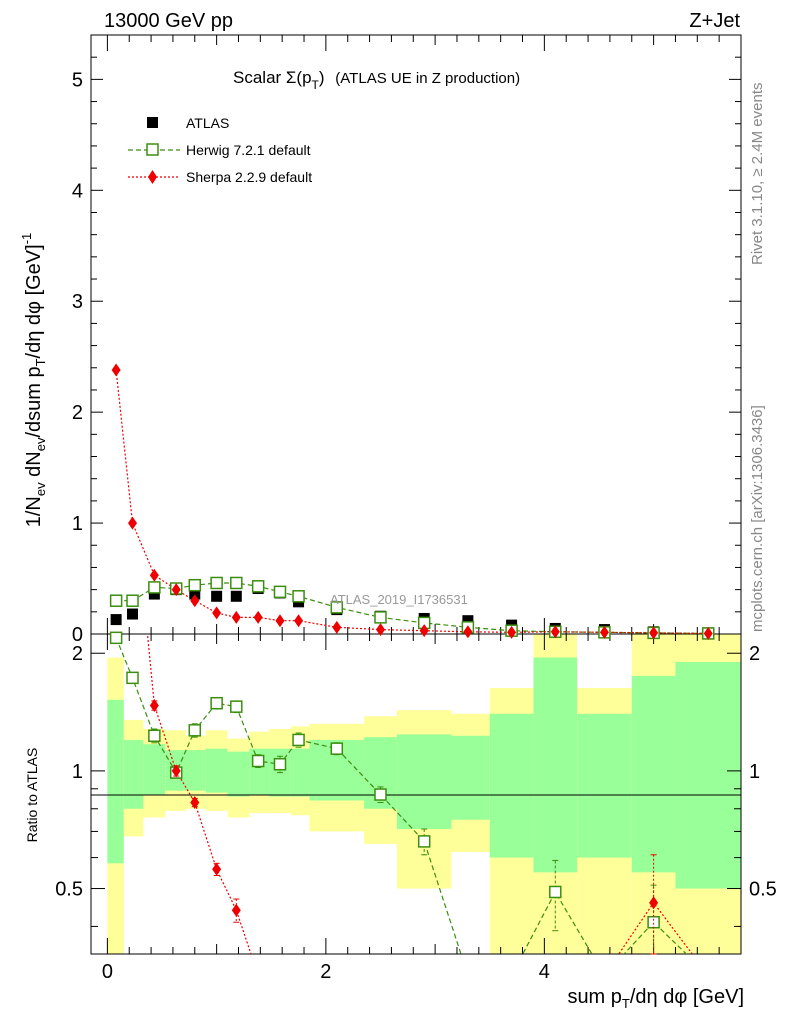  Describe the element at coordinates (107, 972) in the screenshot. I see `xtick-label: 0` at that location.